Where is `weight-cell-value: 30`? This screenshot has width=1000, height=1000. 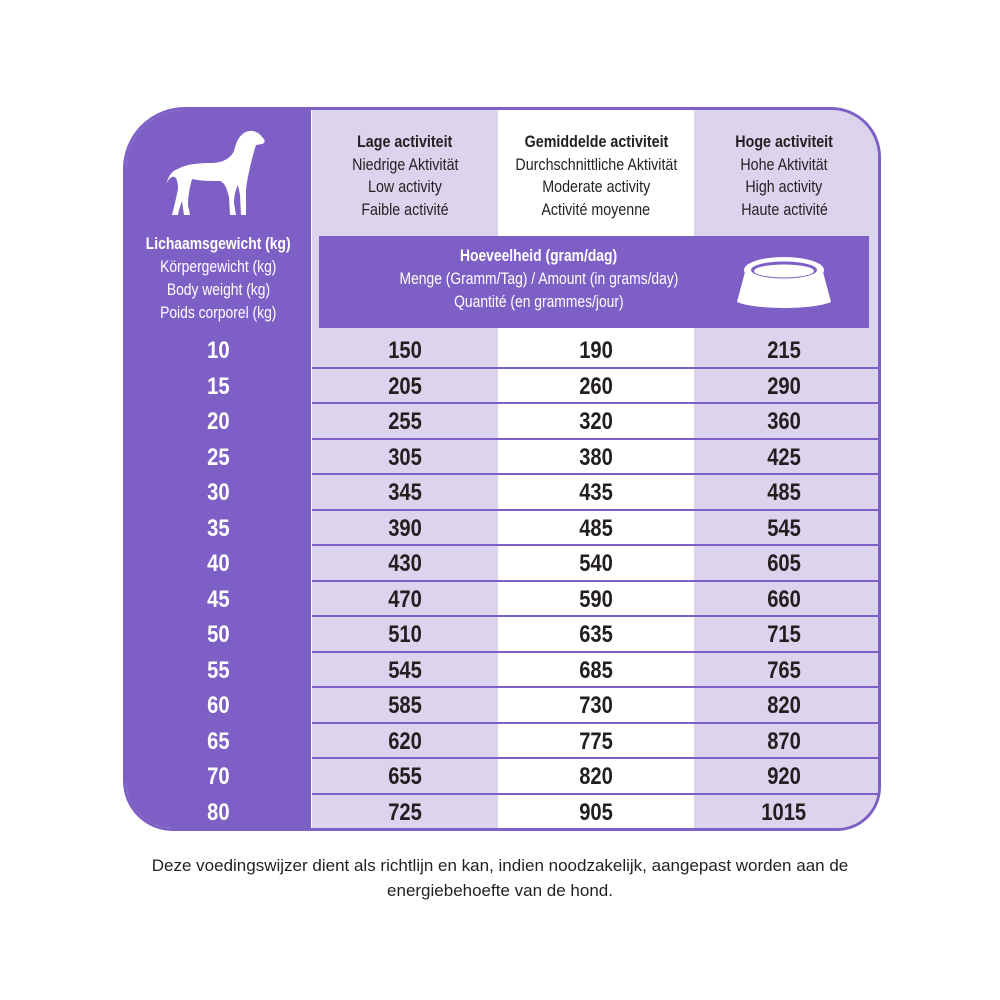
weight-cell-value: 30 is located at coordinates (218, 492).